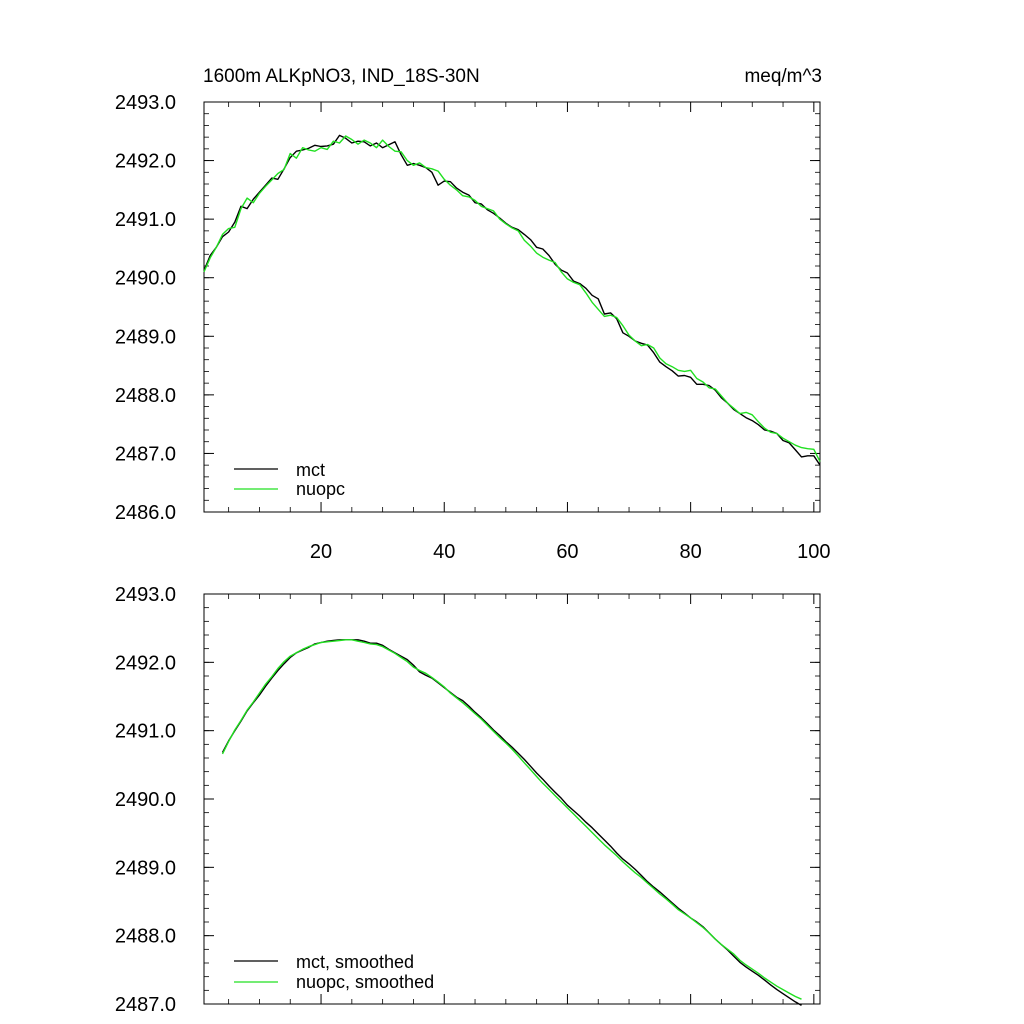 This screenshot has width=1024, height=1024. What do you see at coordinates (444, 552) in the screenshot?
I see `x-tick-label: 40` at bounding box center [444, 552].